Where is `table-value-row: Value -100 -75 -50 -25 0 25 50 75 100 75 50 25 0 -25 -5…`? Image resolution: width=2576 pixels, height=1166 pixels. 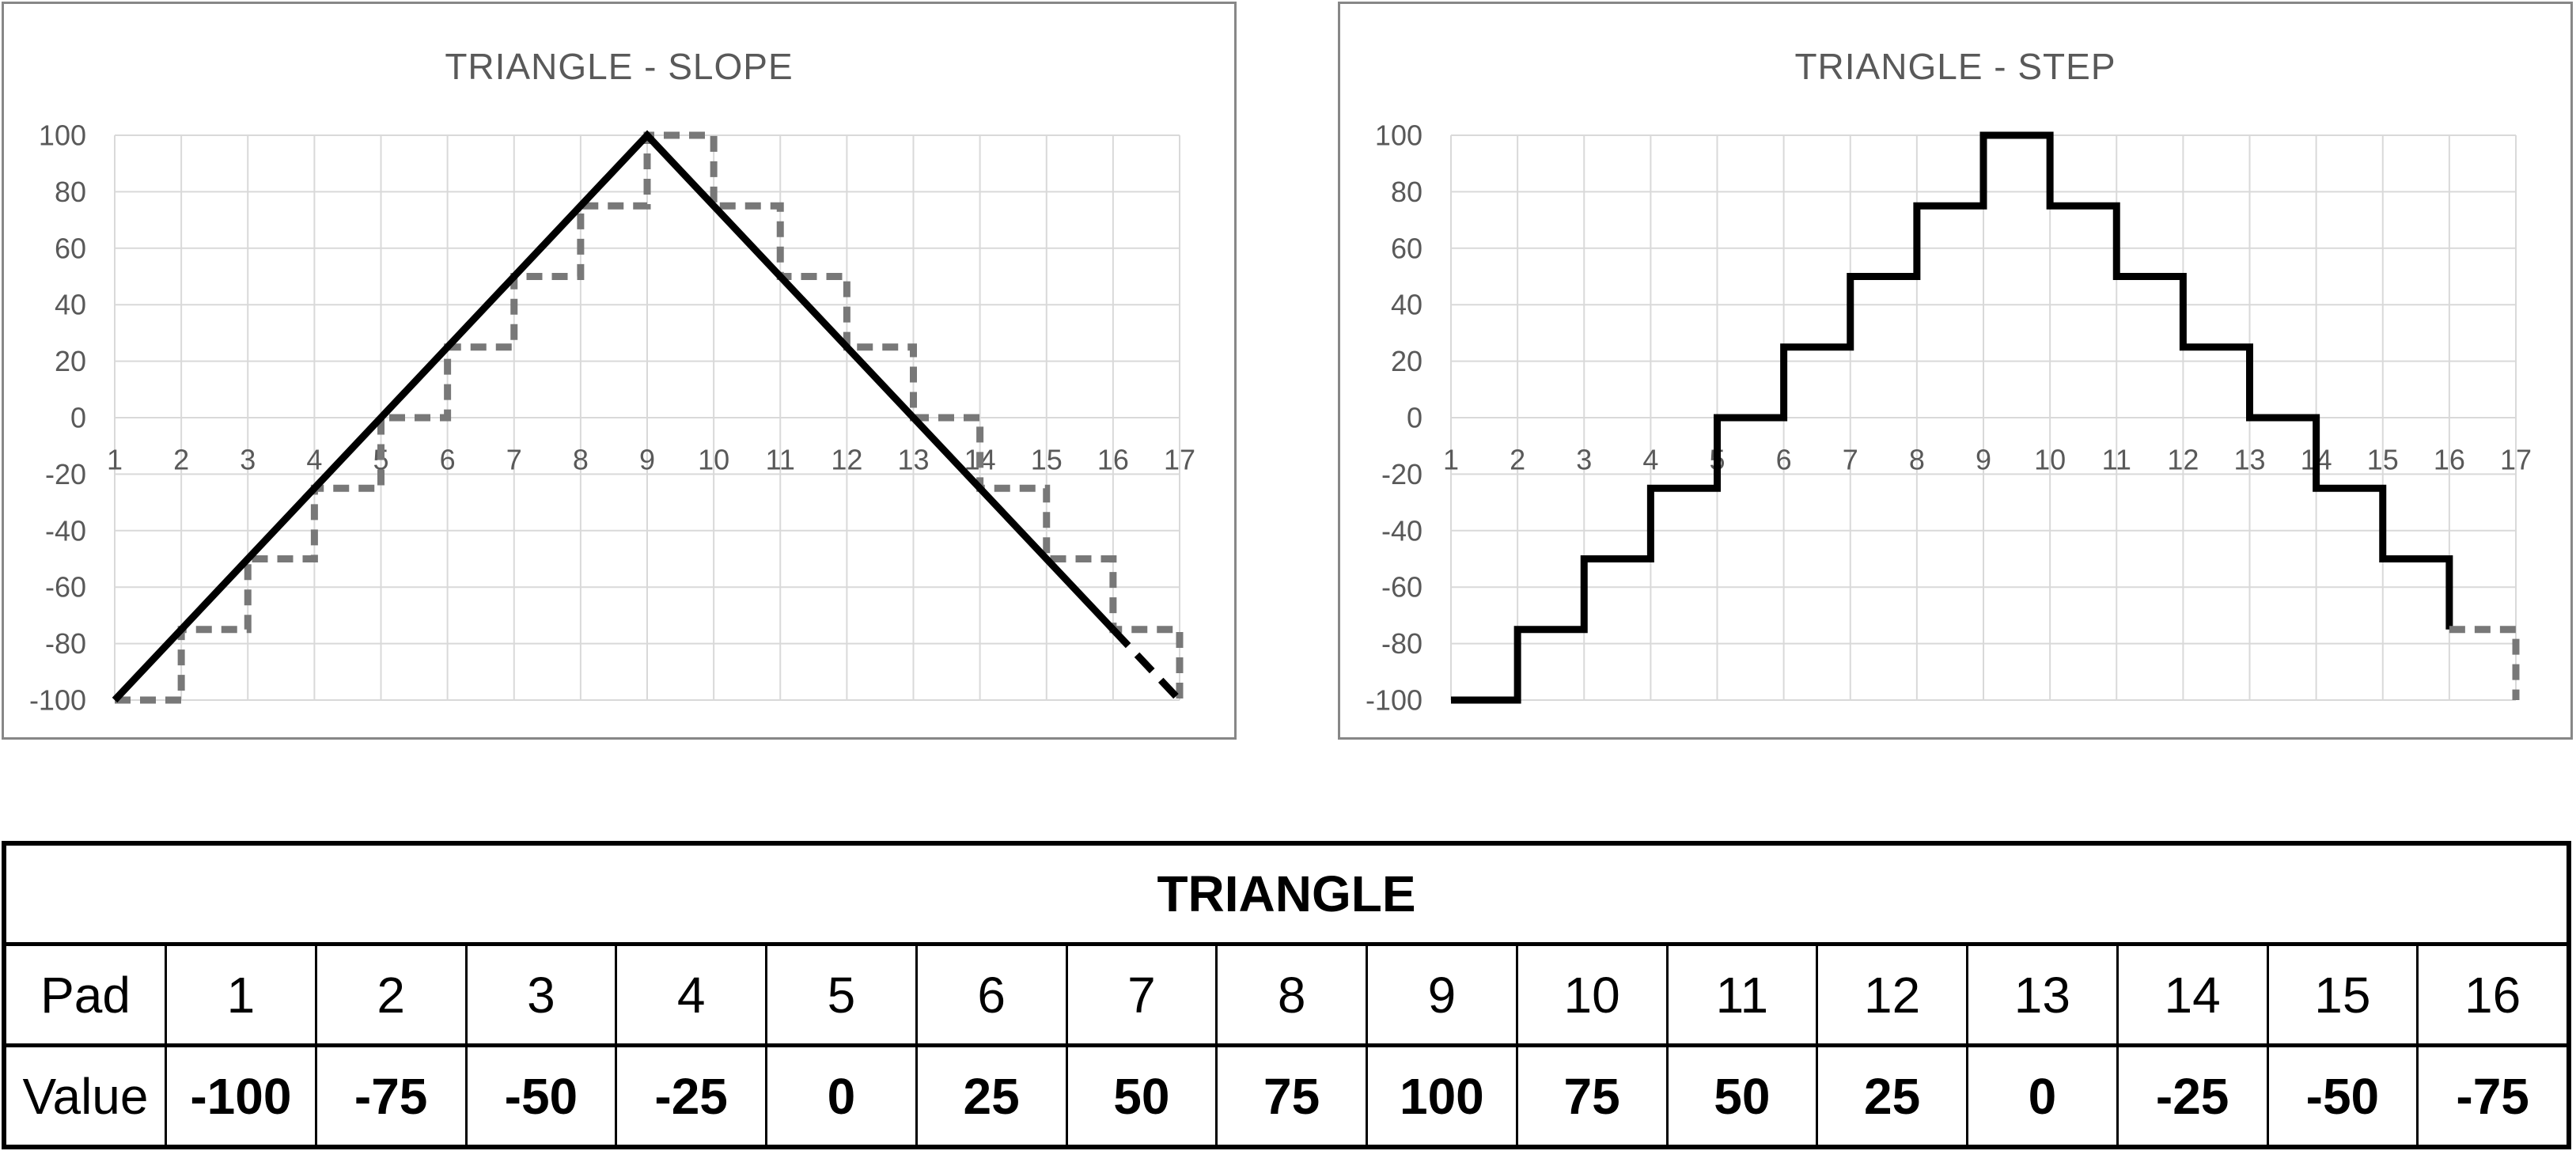 table-value-row: Value -100 -75 -50 -25 0 25 50 75 100 75 50 25 0 -25 -5… is located at coordinates (1286, 1094).